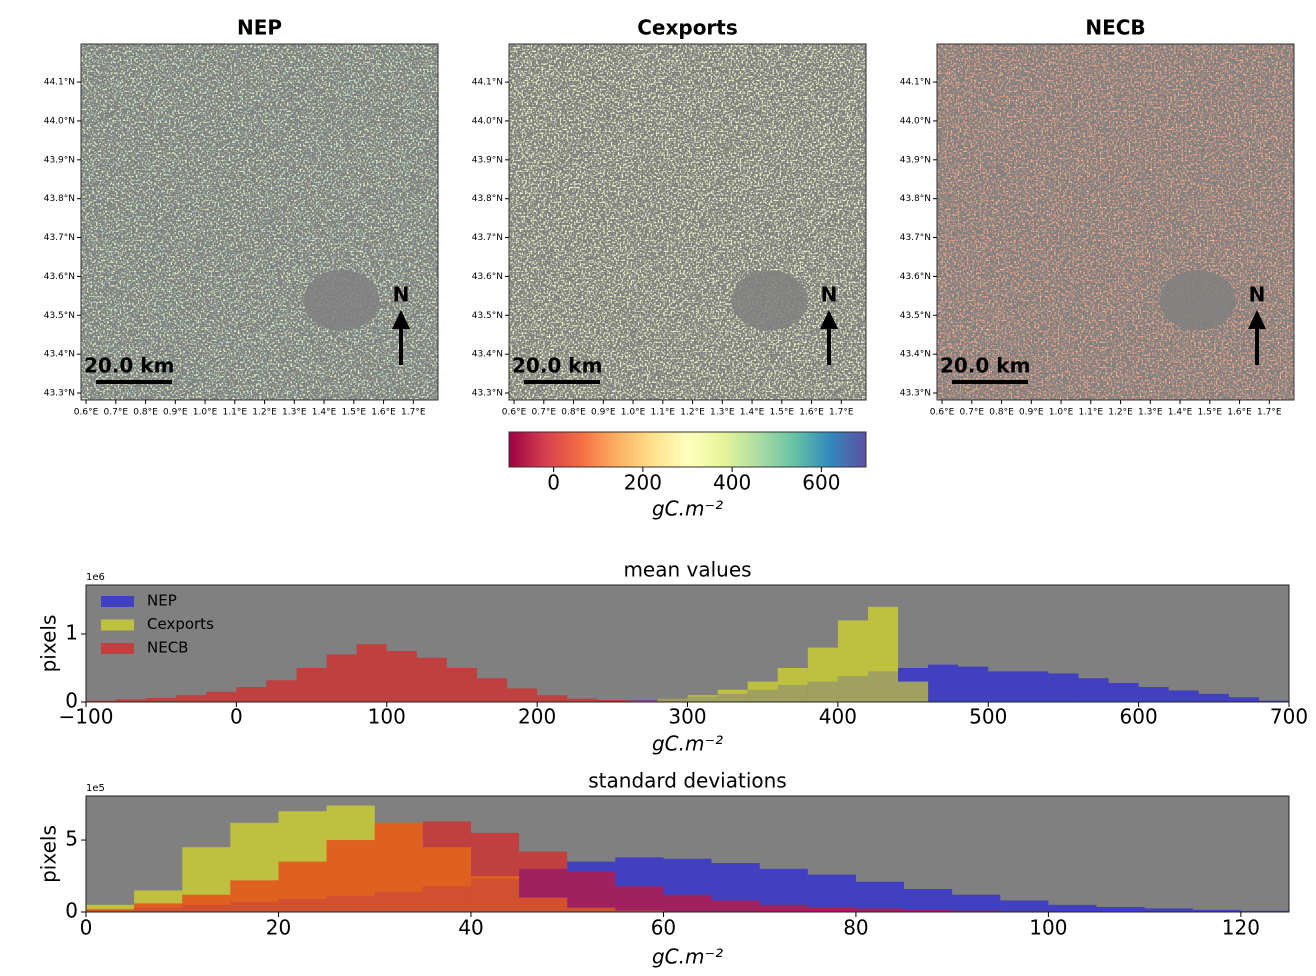 The image size is (1316, 976). I want to click on y-tick-label: 43.8°N, so click(915, 199).